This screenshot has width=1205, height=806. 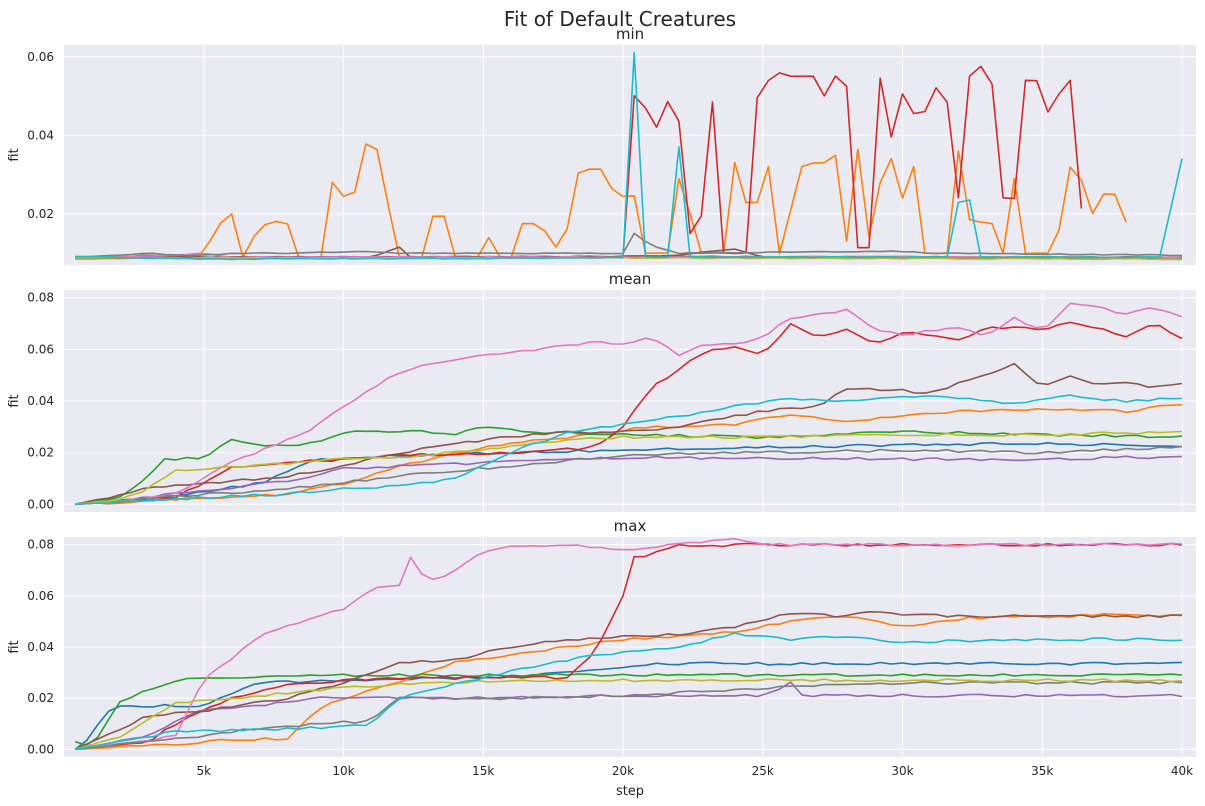 I want to click on panel-title: max, so click(x=630, y=526).